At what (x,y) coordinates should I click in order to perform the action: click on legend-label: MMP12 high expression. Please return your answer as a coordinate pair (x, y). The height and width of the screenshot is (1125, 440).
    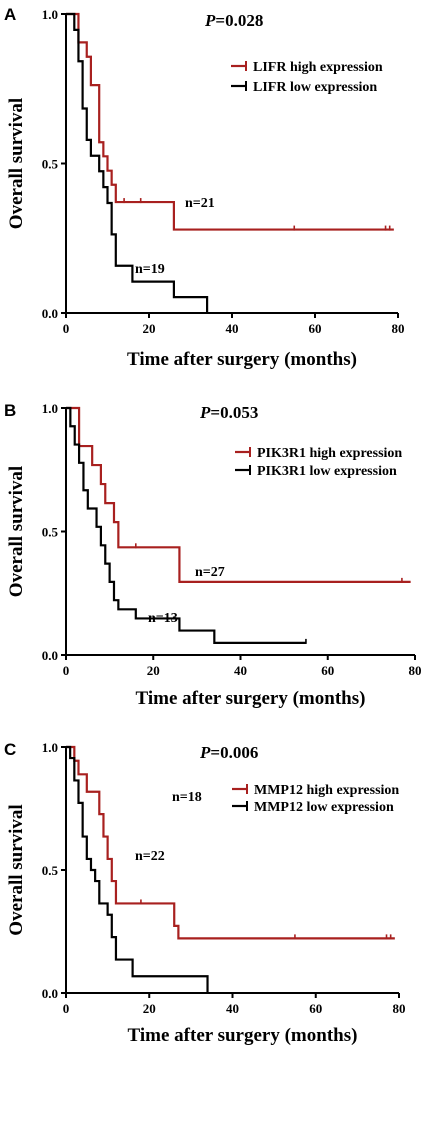
    Looking at the image, I should click on (326, 790).